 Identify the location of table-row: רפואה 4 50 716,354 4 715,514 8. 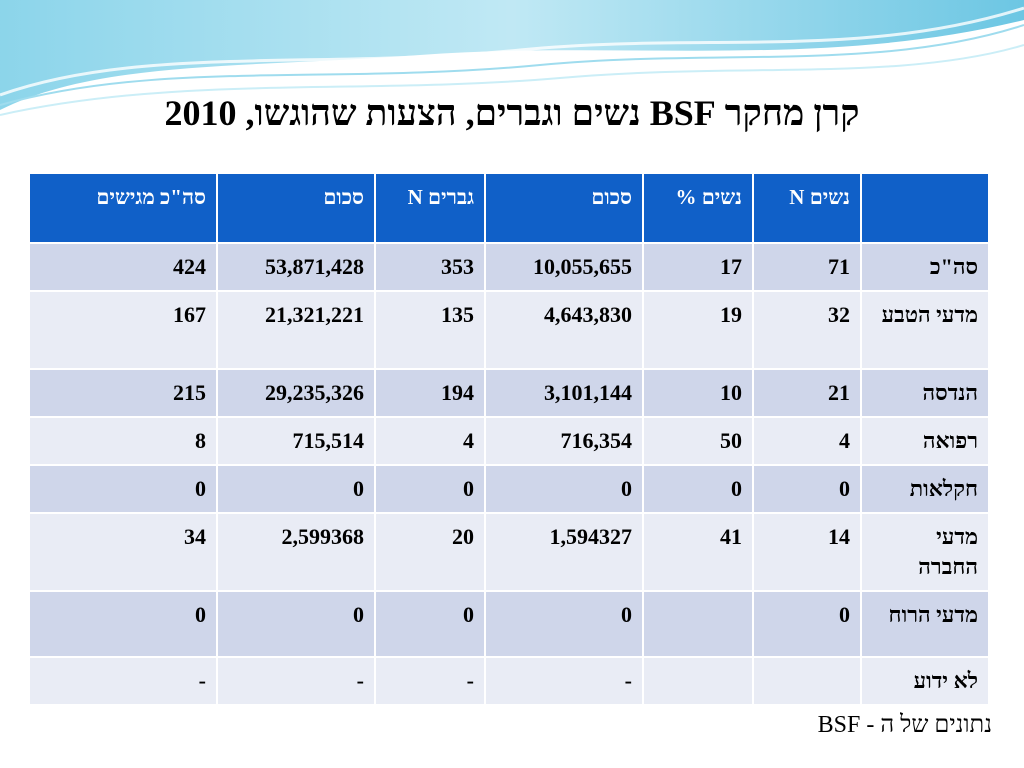
(509, 441).